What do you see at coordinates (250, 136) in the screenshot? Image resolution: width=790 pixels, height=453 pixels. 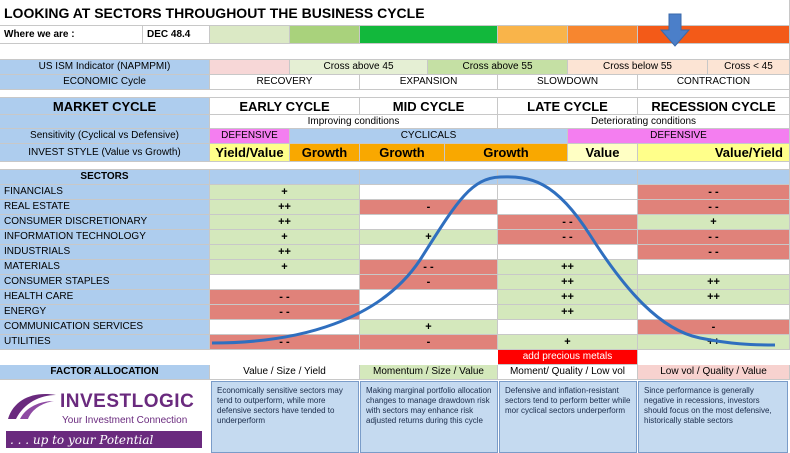 I see `sensitivity-defensive-early: DEFENSIVE` at bounding box center [250, 136].